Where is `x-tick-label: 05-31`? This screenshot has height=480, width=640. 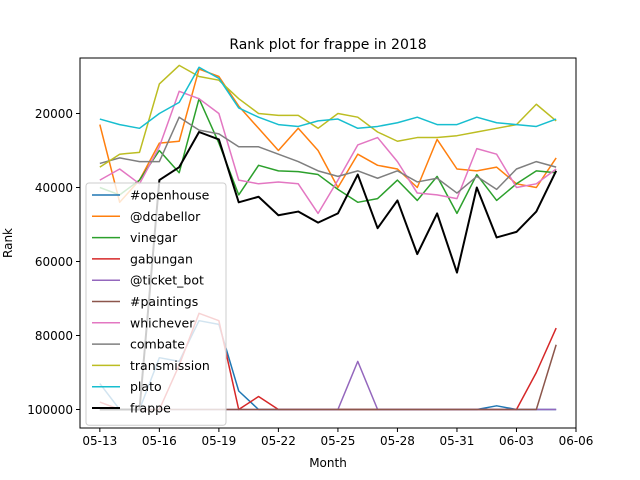 x-tick-label: 05-31 is located at coordinates (457, 441).